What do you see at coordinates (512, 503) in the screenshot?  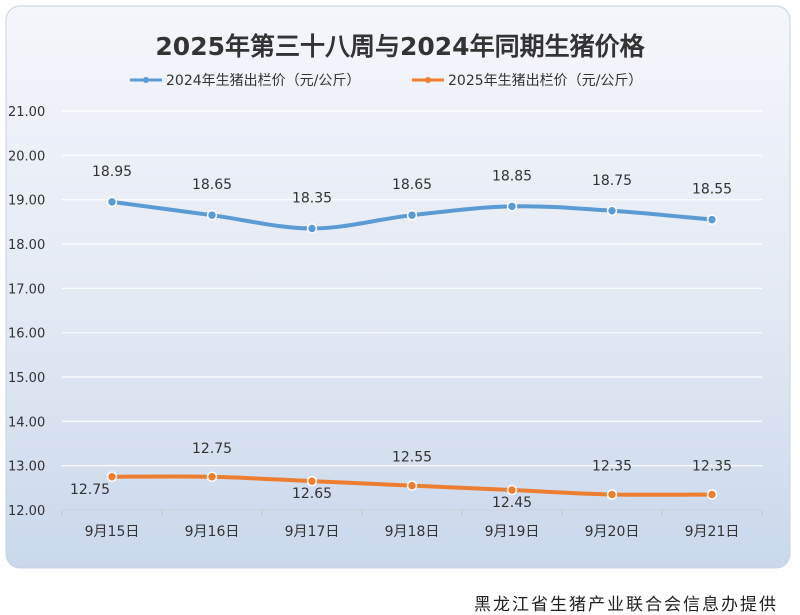 I see `data-label: 12.45` at bounding box center [512, 503].